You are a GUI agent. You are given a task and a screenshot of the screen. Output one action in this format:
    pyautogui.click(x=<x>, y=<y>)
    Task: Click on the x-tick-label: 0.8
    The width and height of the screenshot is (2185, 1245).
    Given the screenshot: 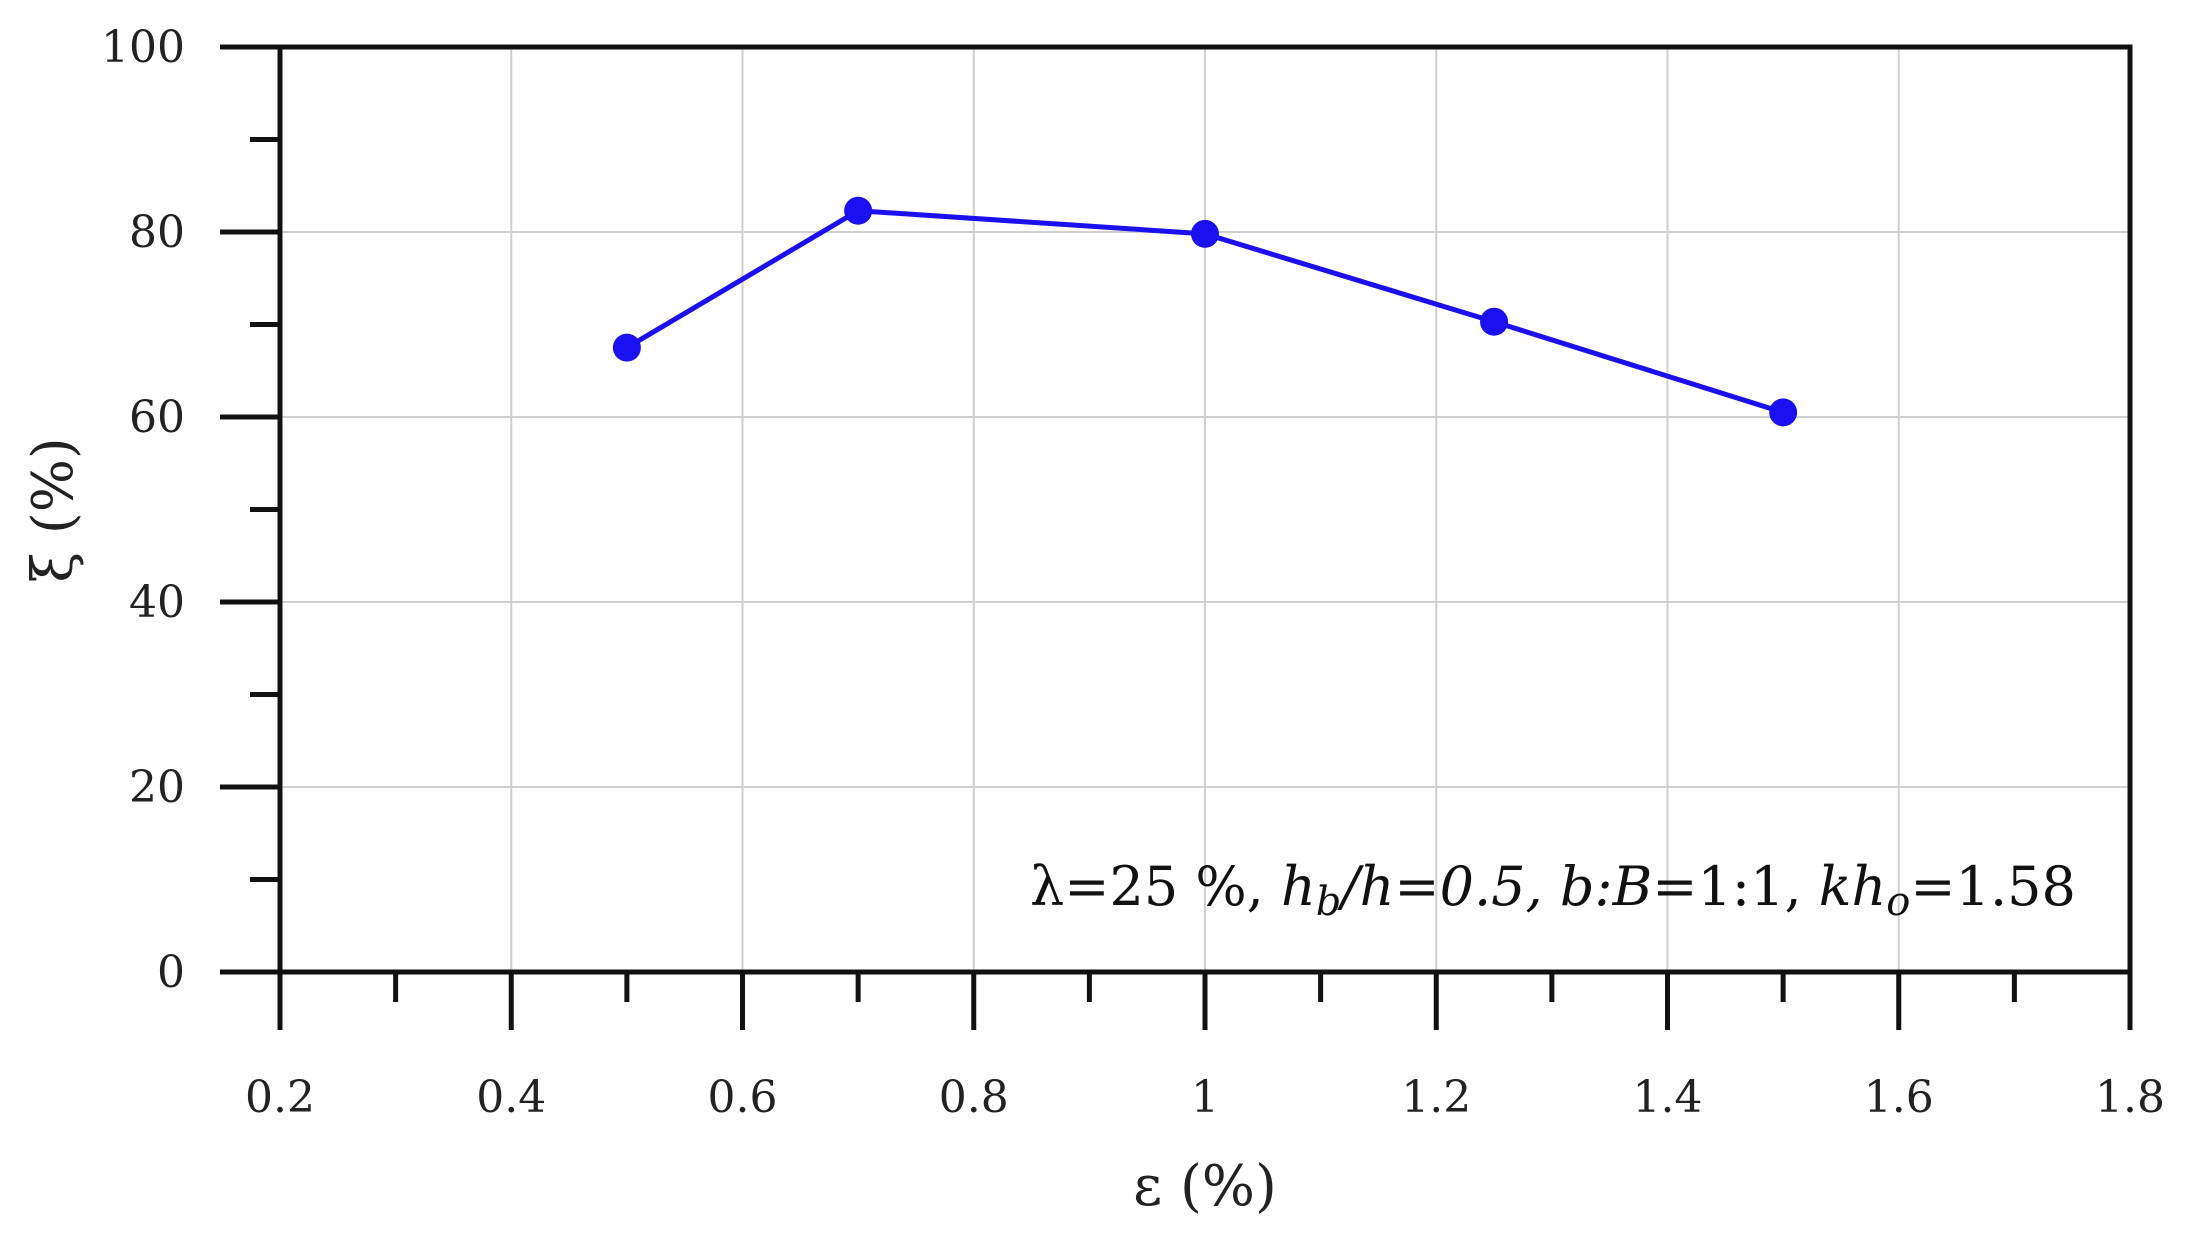 What is the action you would take?
    pyautogui.click(x=974, y=1097)
    